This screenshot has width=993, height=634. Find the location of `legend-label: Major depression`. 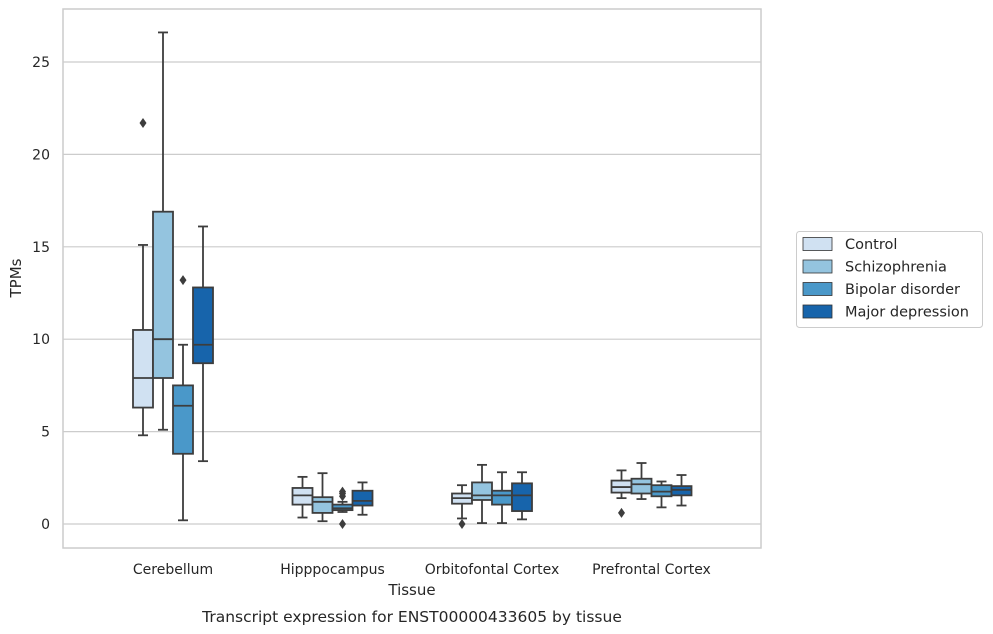

legend-label: Major depression is located at coordinates (907, 313).